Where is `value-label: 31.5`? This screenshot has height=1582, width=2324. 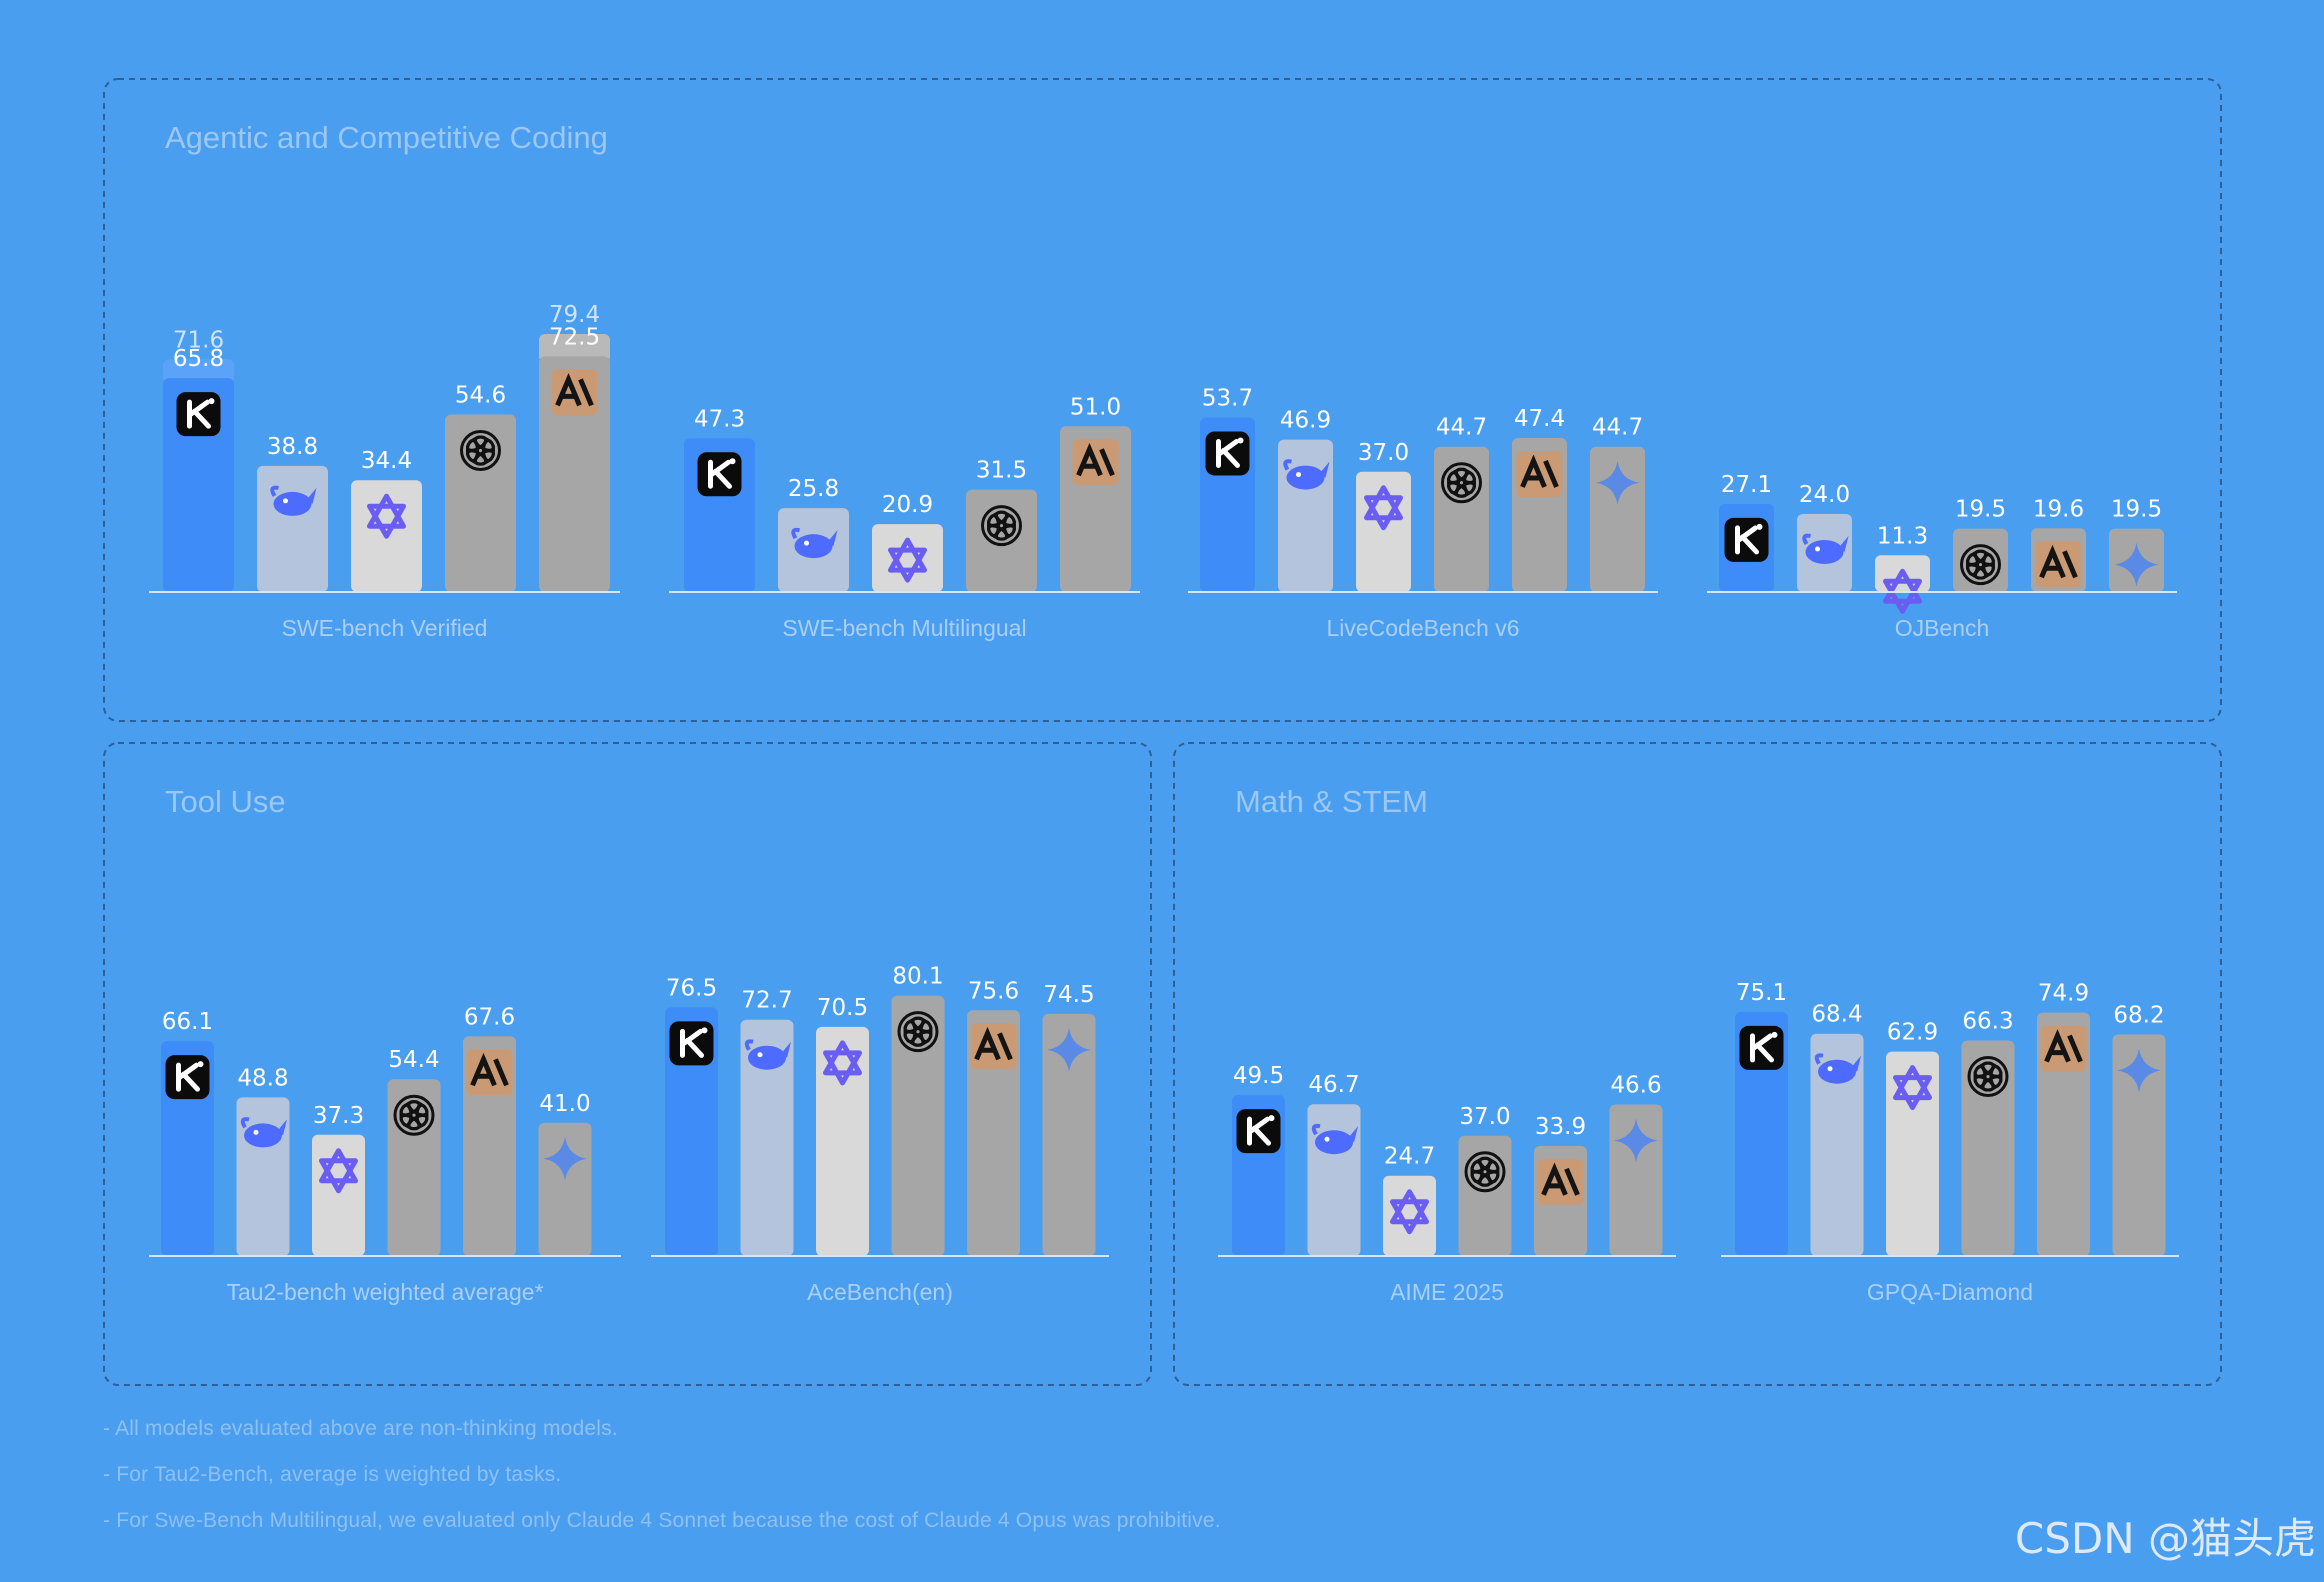 value-label: 31.5 is located at coordinates (1001, 471).